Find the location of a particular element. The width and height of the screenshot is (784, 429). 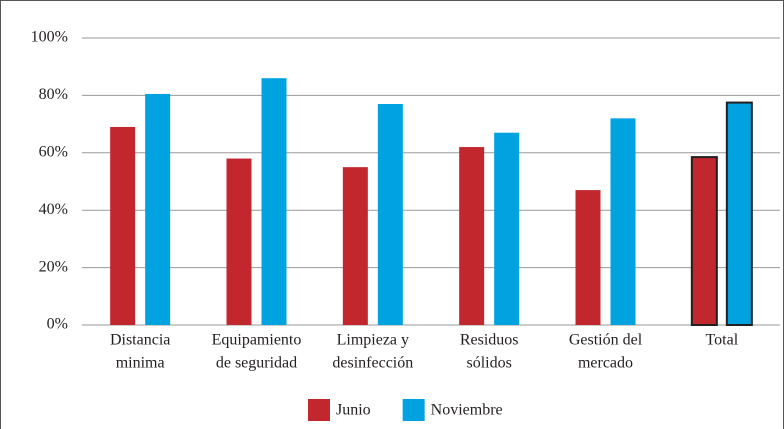

y-tick-label: 100% is located at coordinates (49, 37).